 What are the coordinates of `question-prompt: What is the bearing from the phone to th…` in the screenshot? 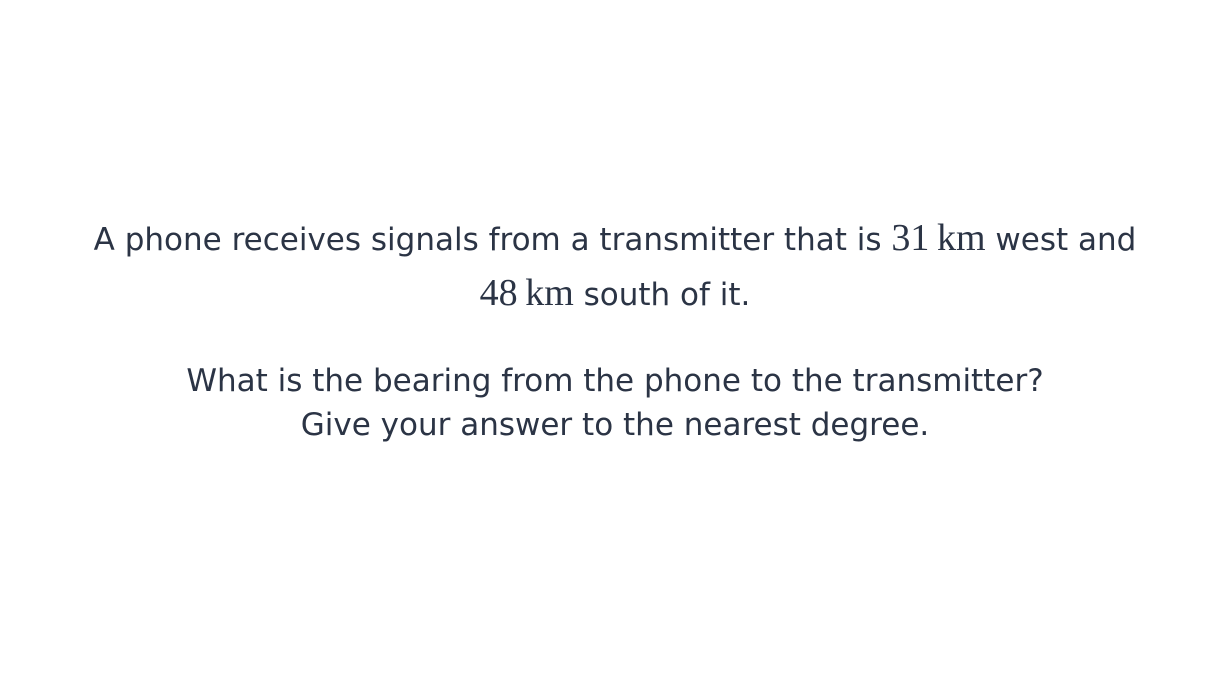 It's located at (615, 381).